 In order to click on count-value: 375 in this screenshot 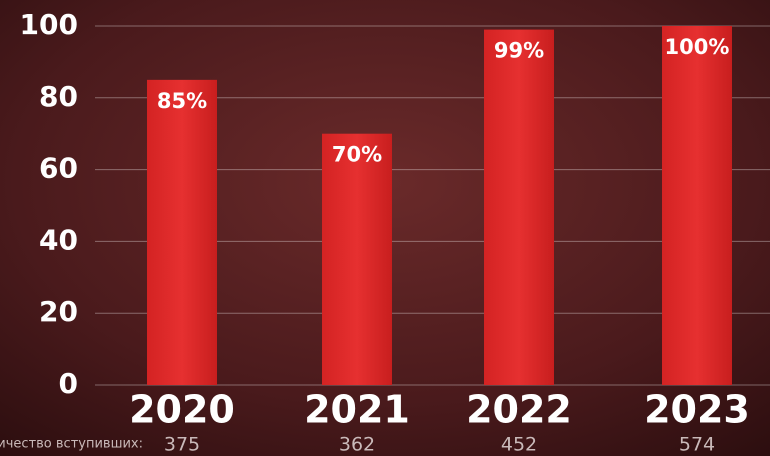, I will do `click(182, 445)`.